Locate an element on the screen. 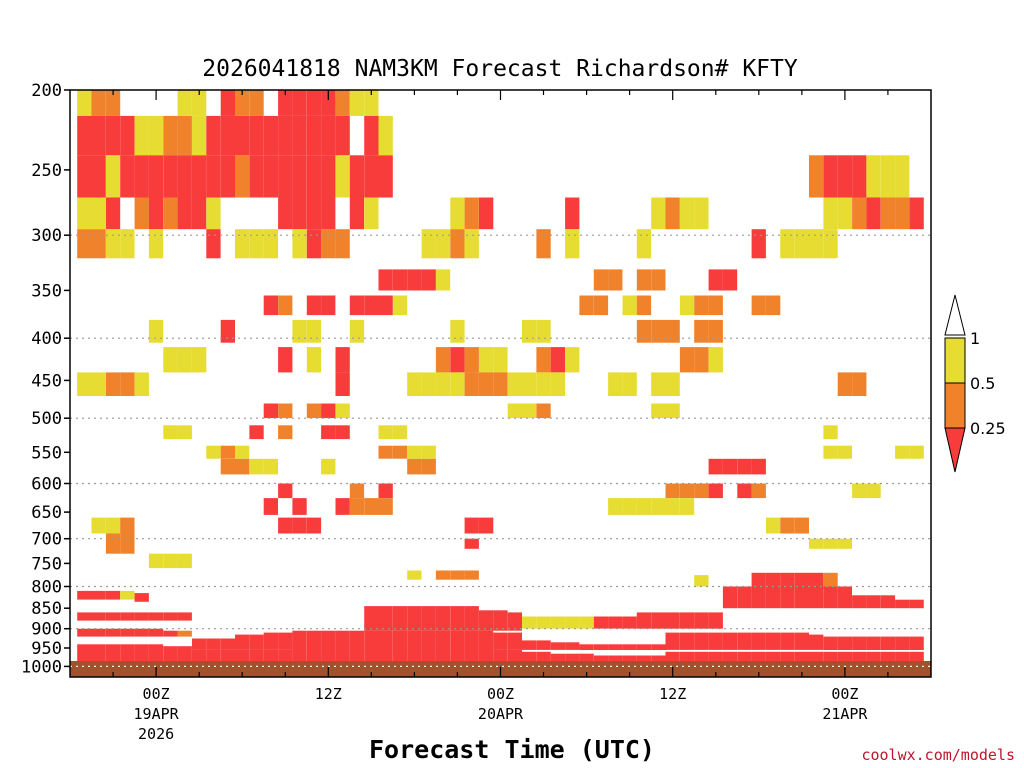 Image resolution: width=1024 pixels, height=768 pixels. y-tick-label: 350 is located at coordinates (46, 291).